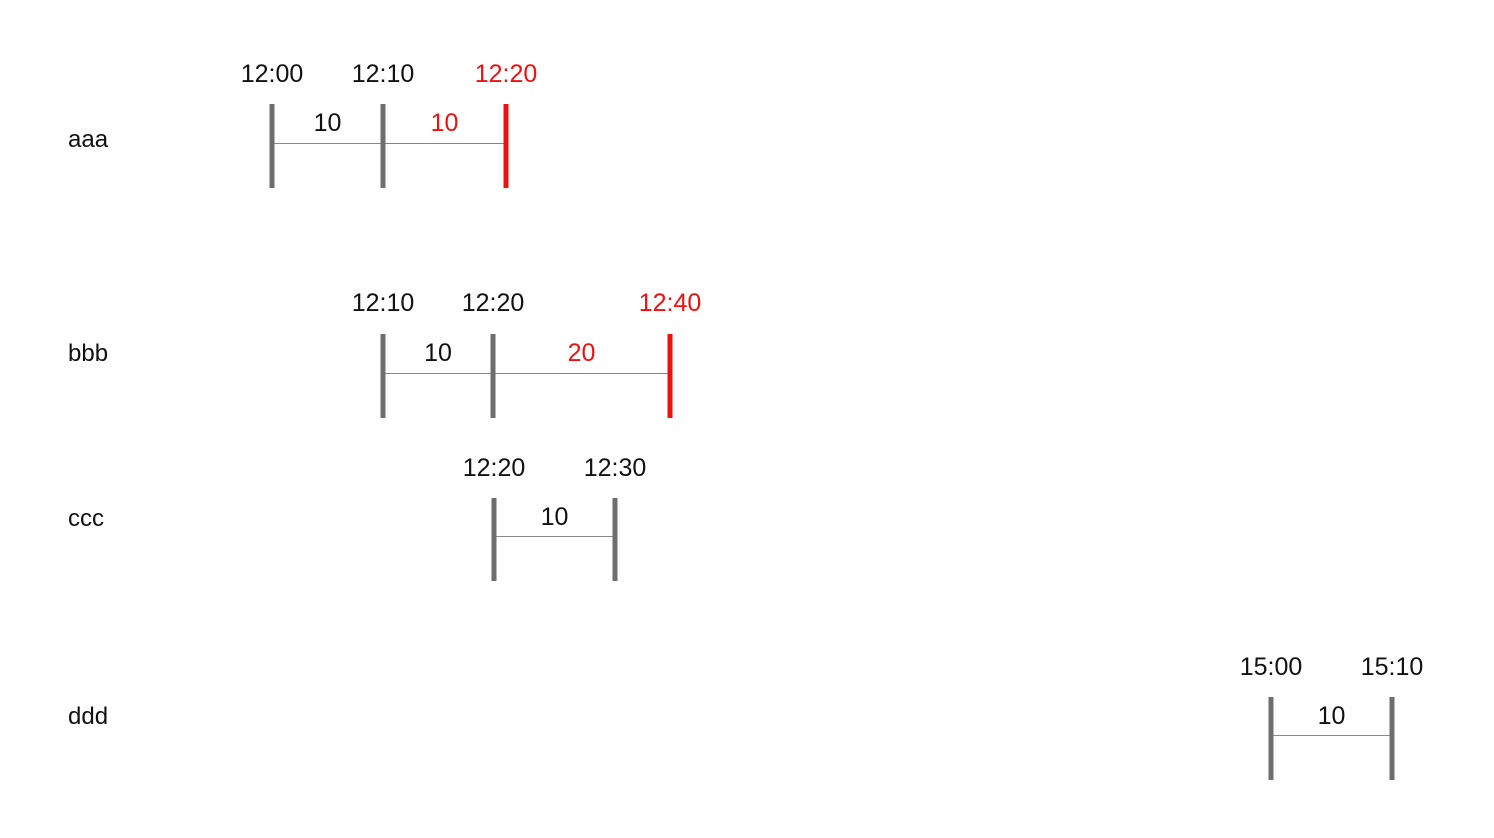 This screenshot has height=838, width=1494. What do you see at coordinates (670, 303) in the screenshot?
I see `time-label: 12:40` at bounding box center [670, 303].